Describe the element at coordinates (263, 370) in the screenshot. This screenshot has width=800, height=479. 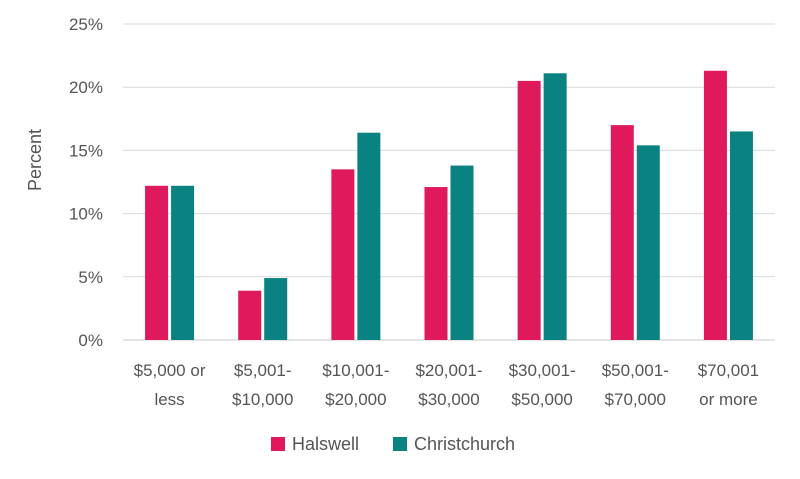
I see `x-category-label: $5,001-` at that location.